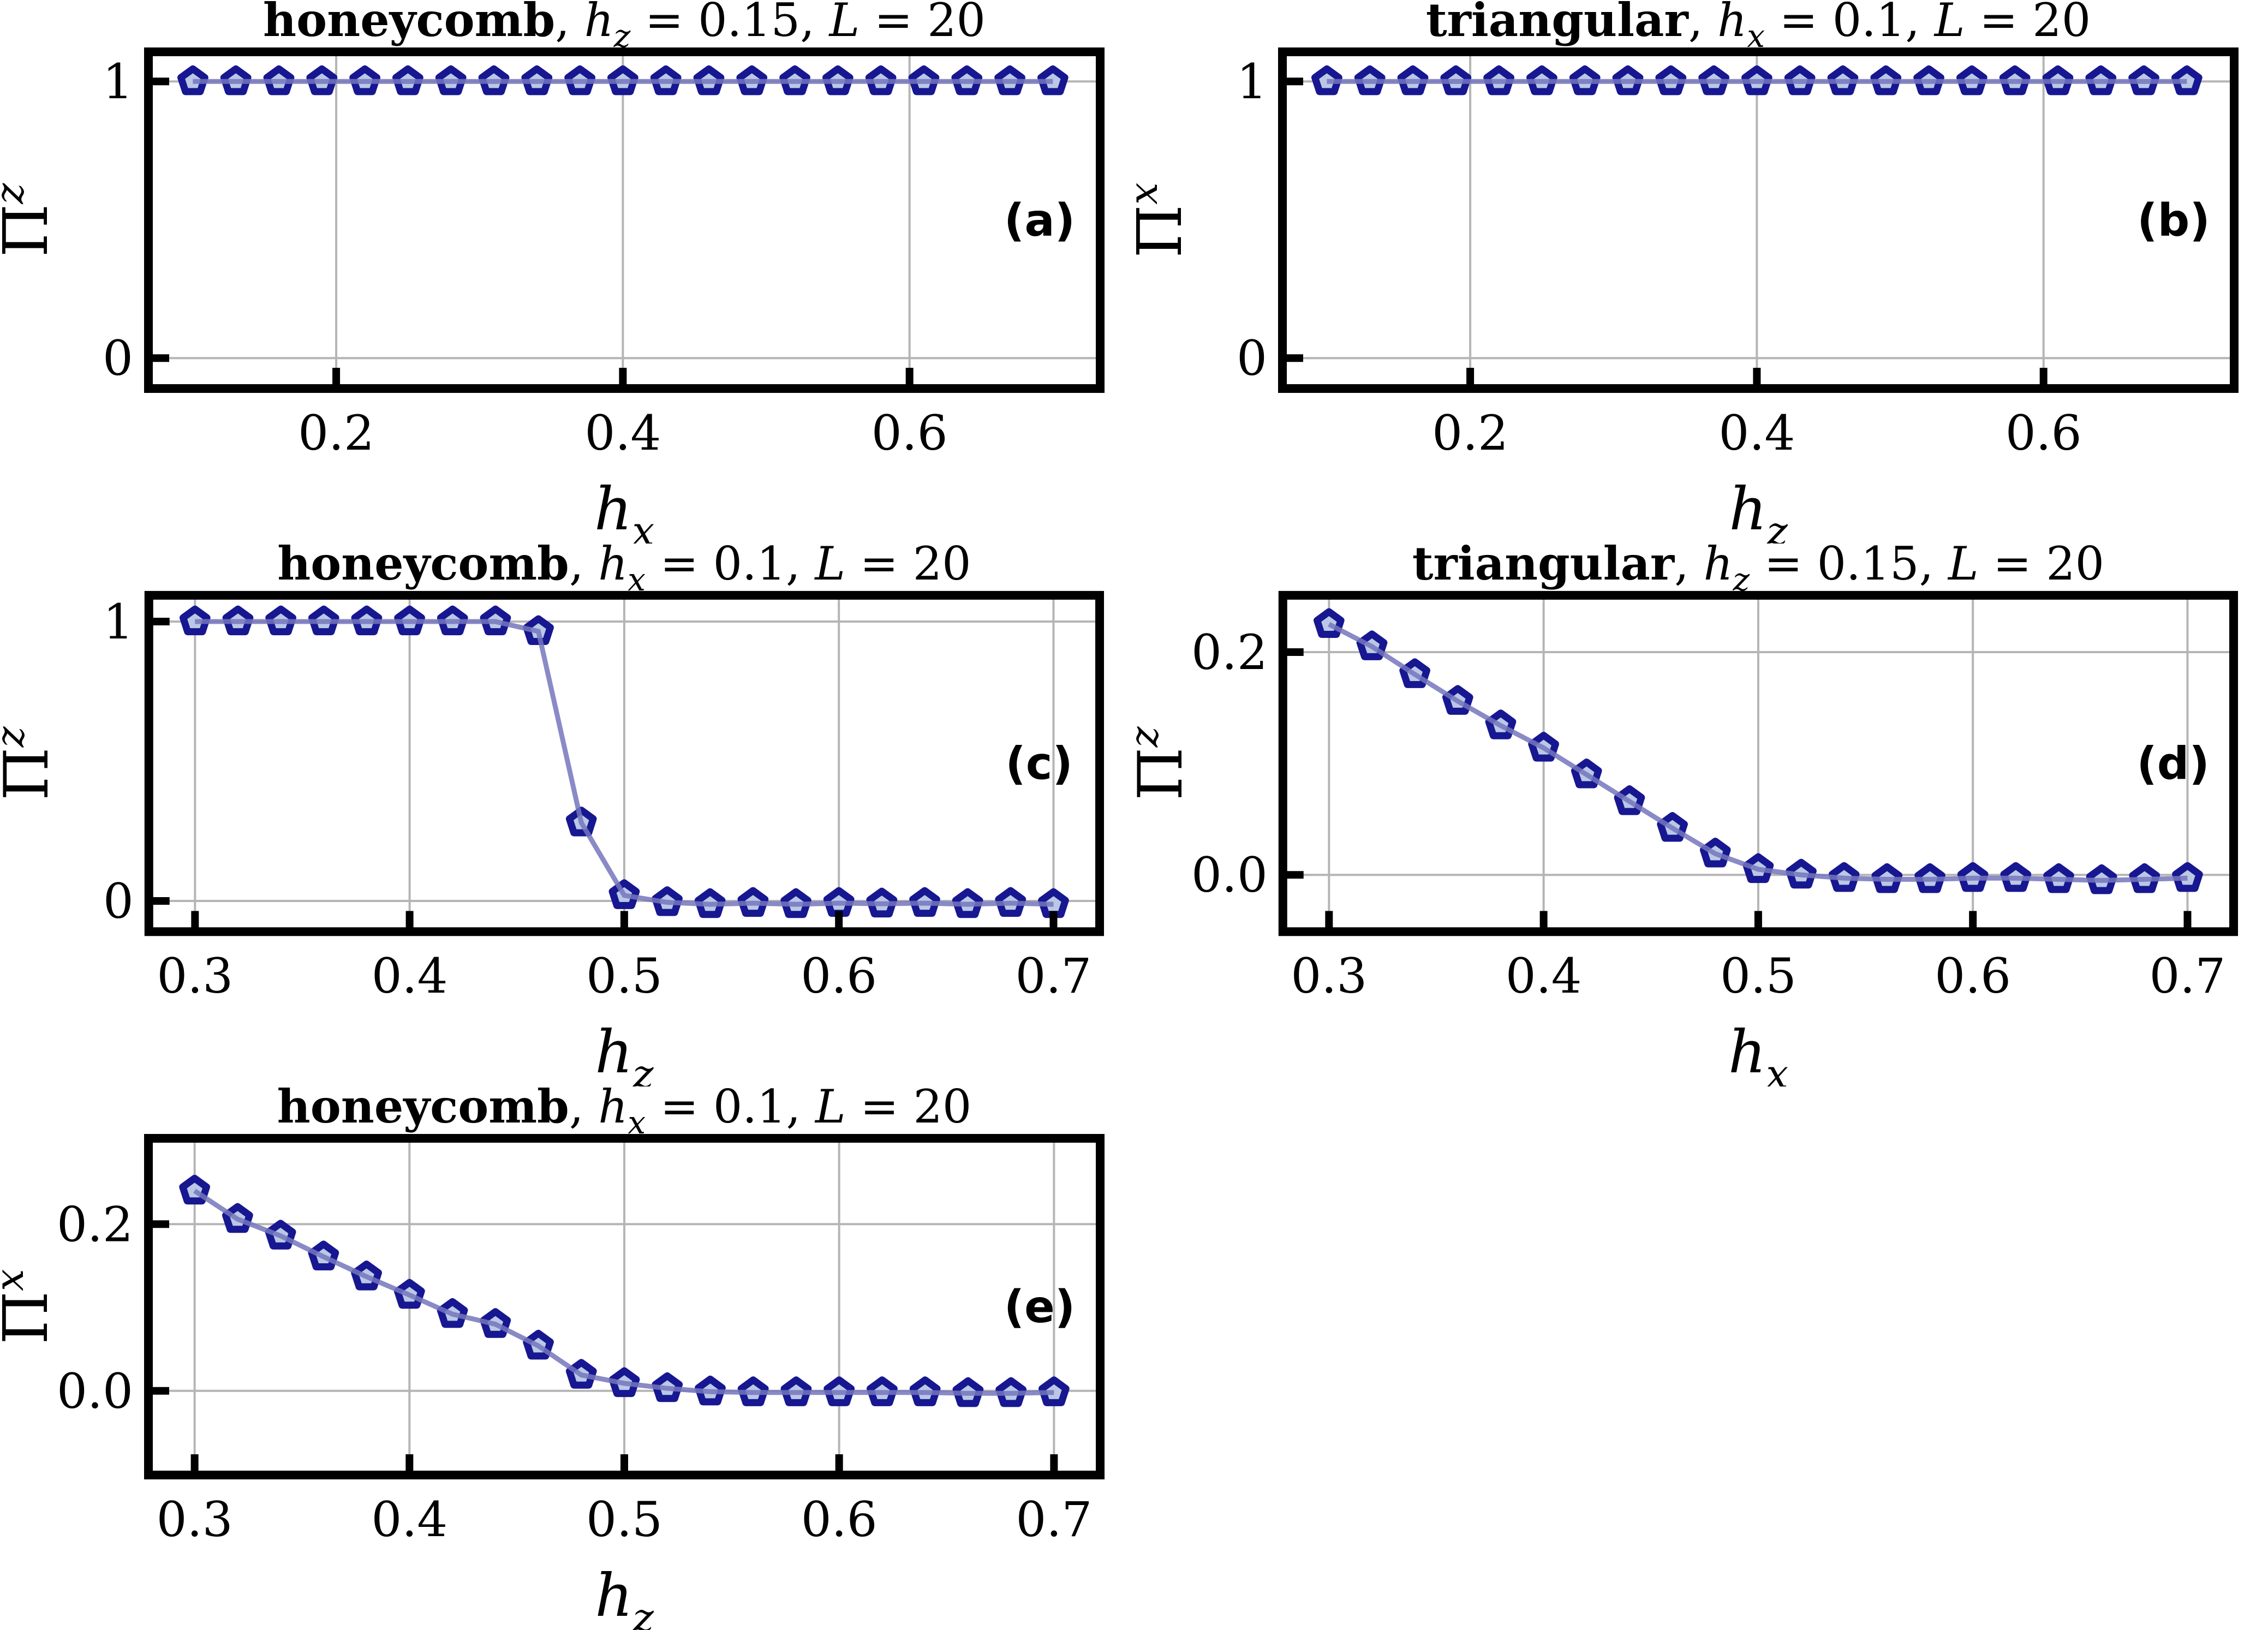  What do you see at coordinates (2173, 764) in the screenshot?
I see `panel-letter: (d)` at bounding box center [2173, 764].